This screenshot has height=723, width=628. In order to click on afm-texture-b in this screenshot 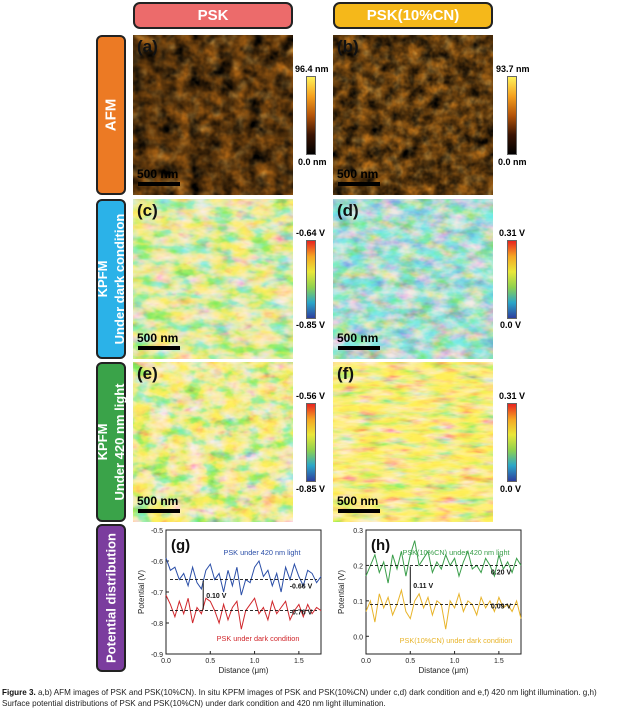, I will do `click(413, 115)`.